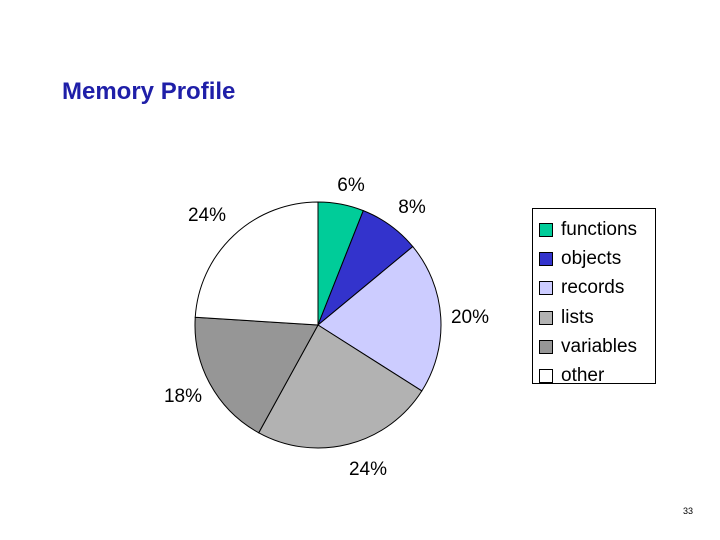 The image size is (720, 540). Describe the element at coordinates (591, 258) in the screenshot. I see `legend-label-objects: objects` at that location.